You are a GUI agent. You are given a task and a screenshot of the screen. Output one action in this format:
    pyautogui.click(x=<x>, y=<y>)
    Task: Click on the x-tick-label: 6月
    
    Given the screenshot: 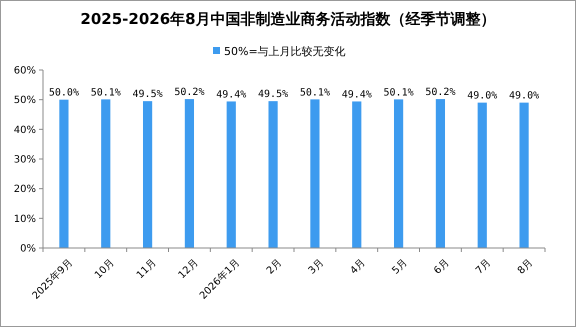 What is the action you would take?
    pyautogui.click(x=442, y=267)
    